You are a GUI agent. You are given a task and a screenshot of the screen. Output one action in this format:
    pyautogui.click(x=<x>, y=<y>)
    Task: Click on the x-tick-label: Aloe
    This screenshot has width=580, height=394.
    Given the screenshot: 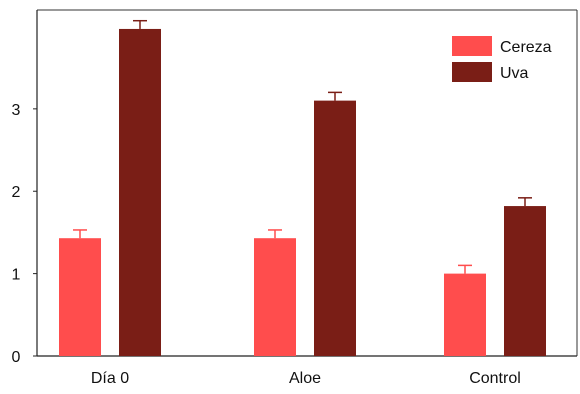 What is the action you would take?
    pyautogui.click(x=305, y=378)
    